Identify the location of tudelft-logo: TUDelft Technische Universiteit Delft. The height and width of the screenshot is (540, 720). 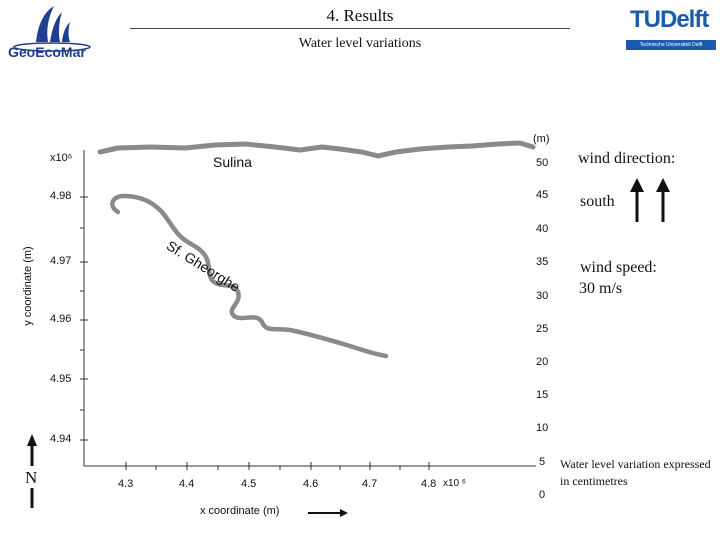
(669, 29).